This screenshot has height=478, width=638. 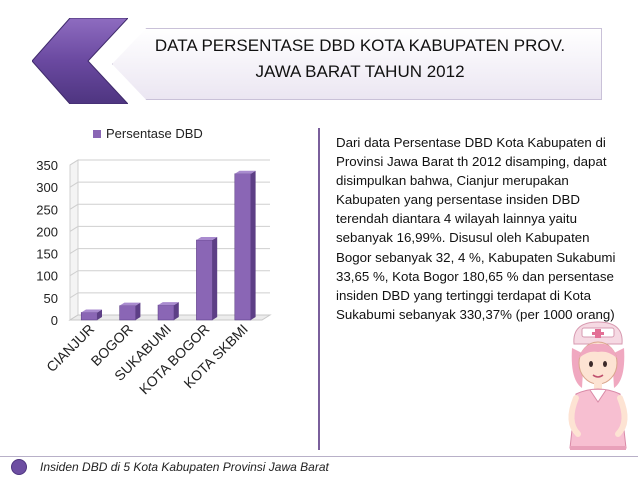 I want to click on y-tick-label: 350, so click(x=47, y=165).